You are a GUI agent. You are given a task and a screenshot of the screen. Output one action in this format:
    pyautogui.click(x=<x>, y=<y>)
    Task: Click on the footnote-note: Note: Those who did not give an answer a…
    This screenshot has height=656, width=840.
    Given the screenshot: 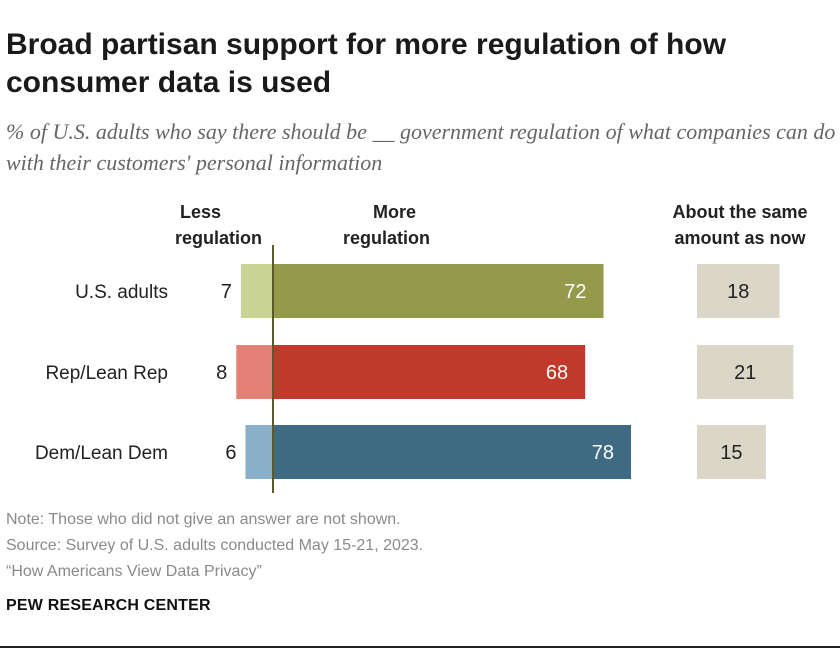 What is the action you would take?
    pyautogui.click(x=203, y=519)
    